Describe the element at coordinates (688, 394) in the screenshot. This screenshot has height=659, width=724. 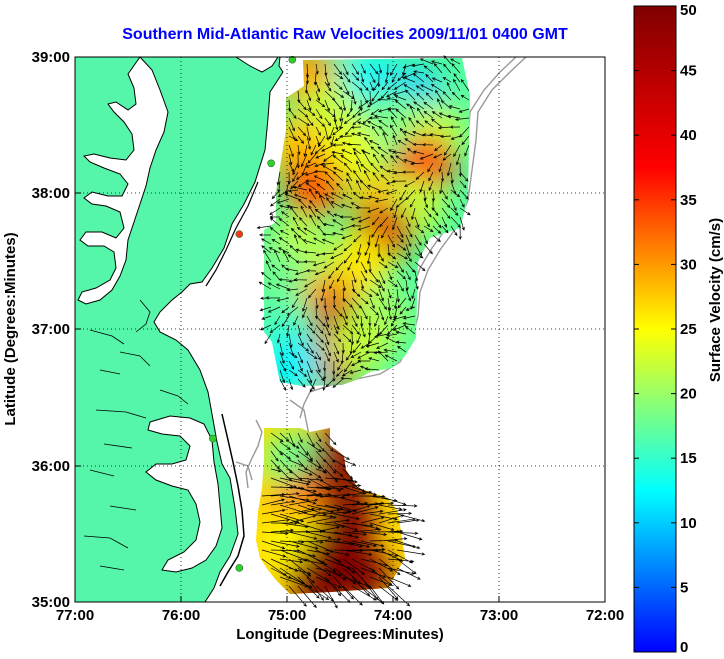
I see `colorbar-tick-label: 20` at that location.